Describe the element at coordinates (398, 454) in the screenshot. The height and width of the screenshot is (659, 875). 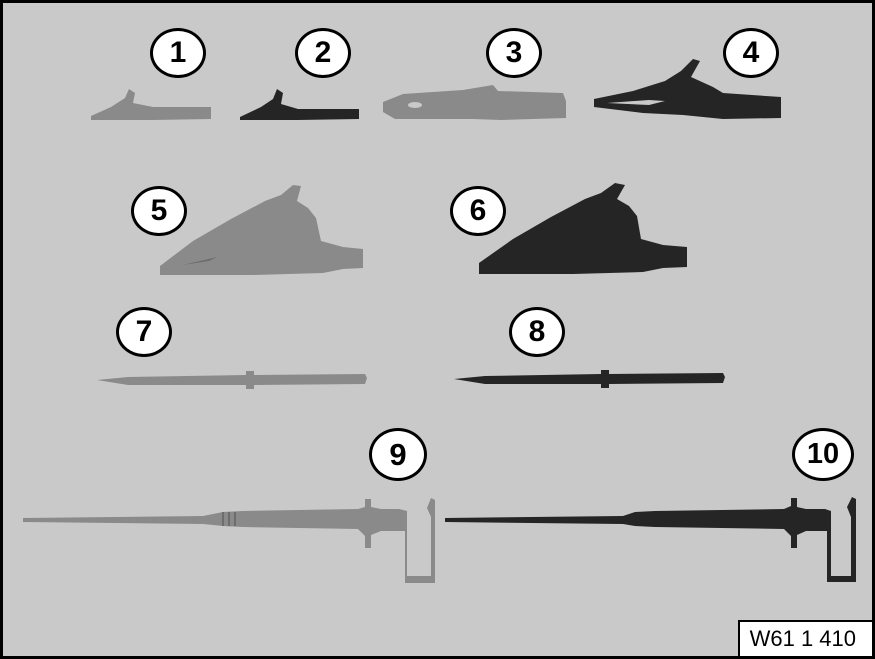
I see `callout-9: 9` at that location.